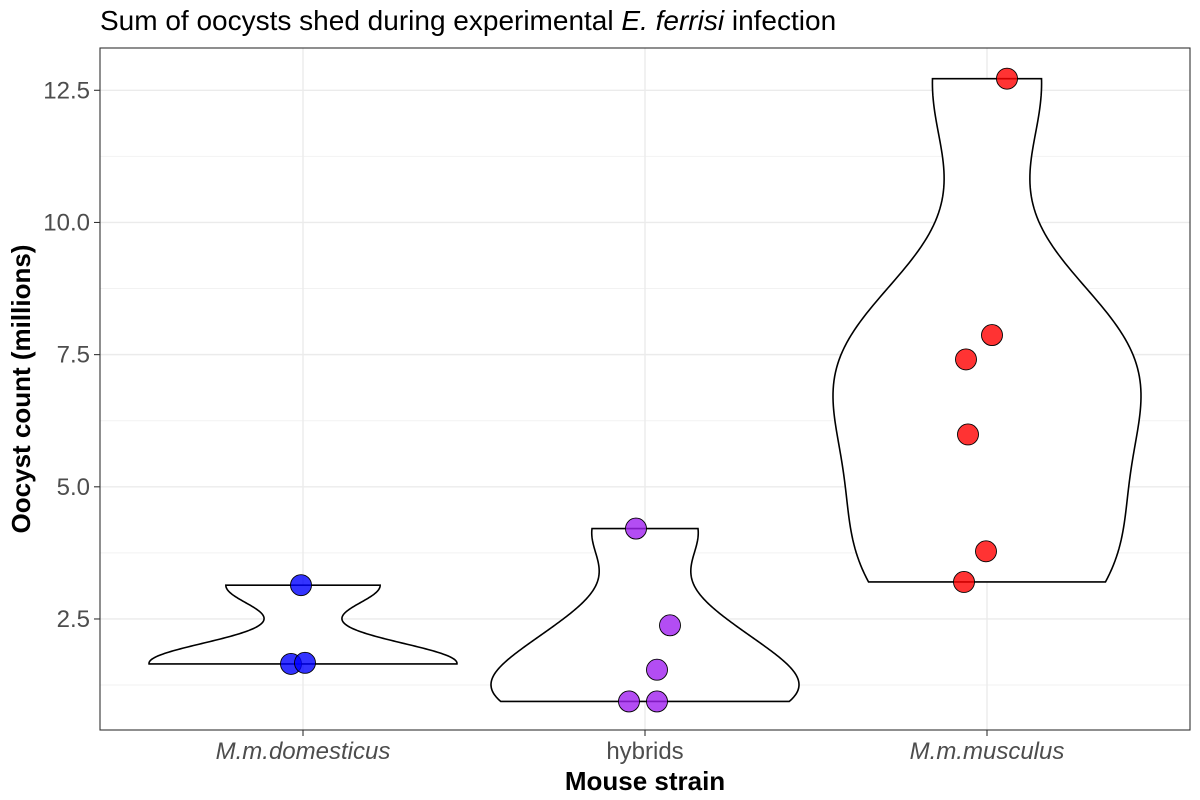 The height and width of the screenshot is (800, 1200). I want to click on violin-hybrids, so click(645, 615).